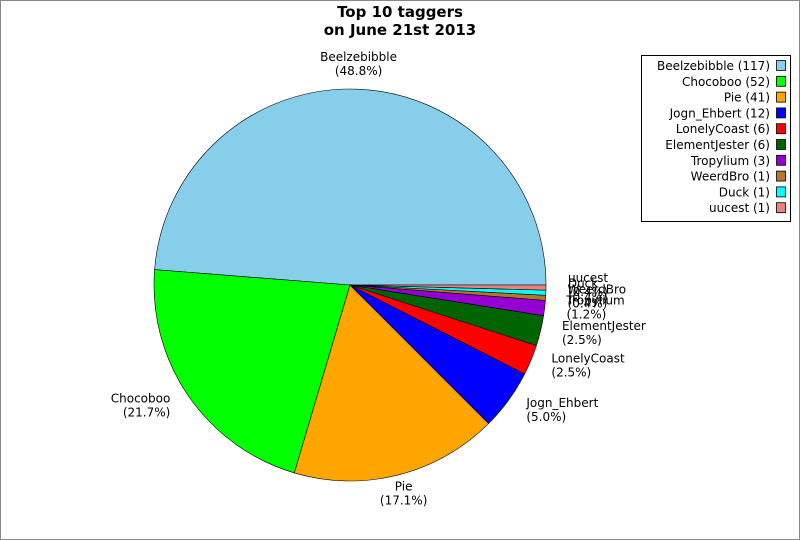  What do you see at coordinates (730, 177) in the screenshot?
I see `legend-label: WeerdBro (1)` at bounding box center [730, 177].